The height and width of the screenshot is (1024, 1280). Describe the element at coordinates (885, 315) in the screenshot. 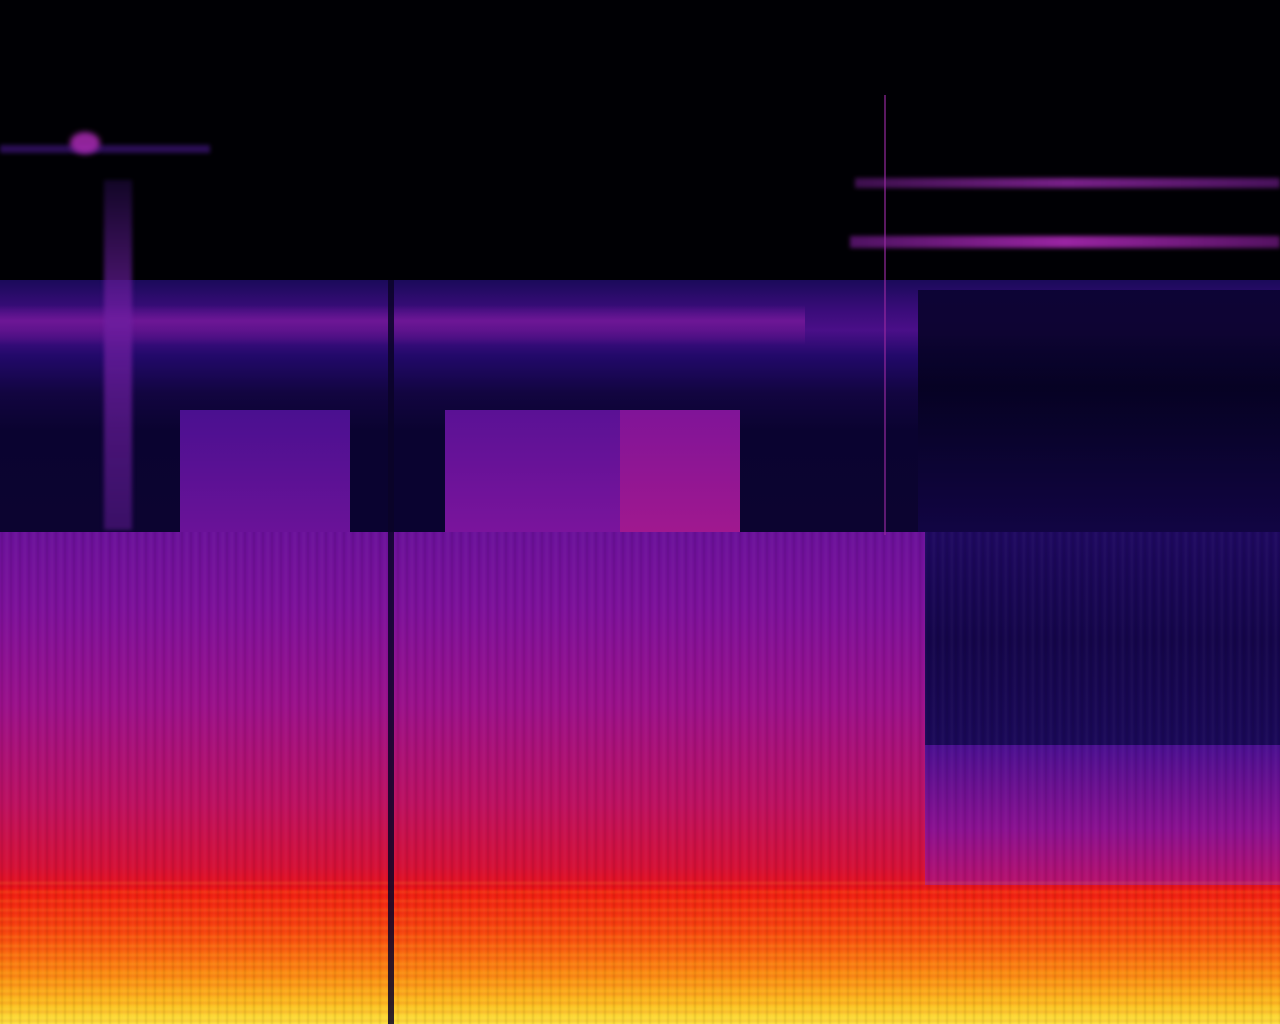

I see `transient-line` at that location.